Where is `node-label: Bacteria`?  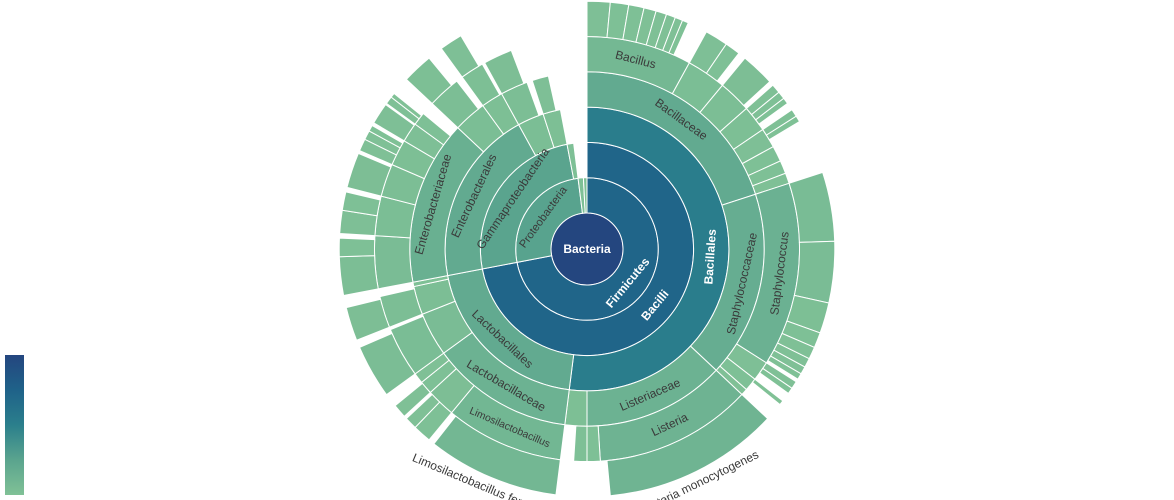
node-label: Bacteria is located at coordinates (587, 249).